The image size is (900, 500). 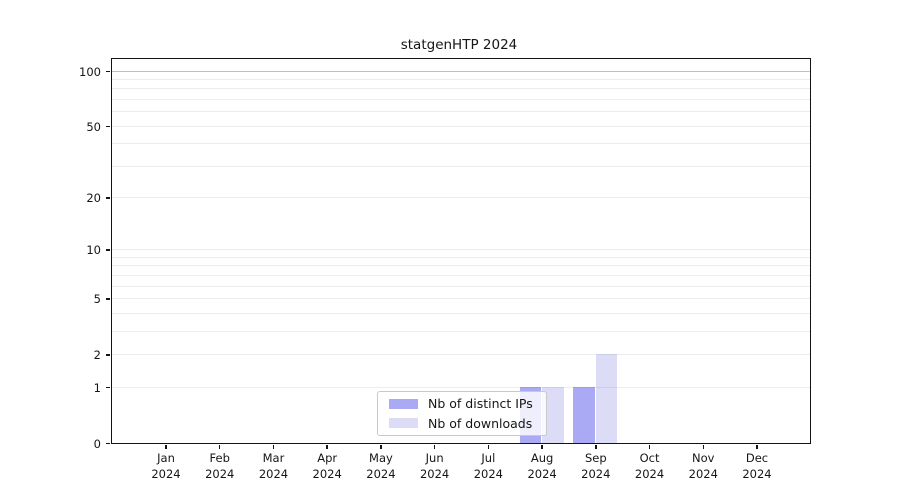 I want to click on bar-distinct-ips-sep, so click(x=584, y=415).